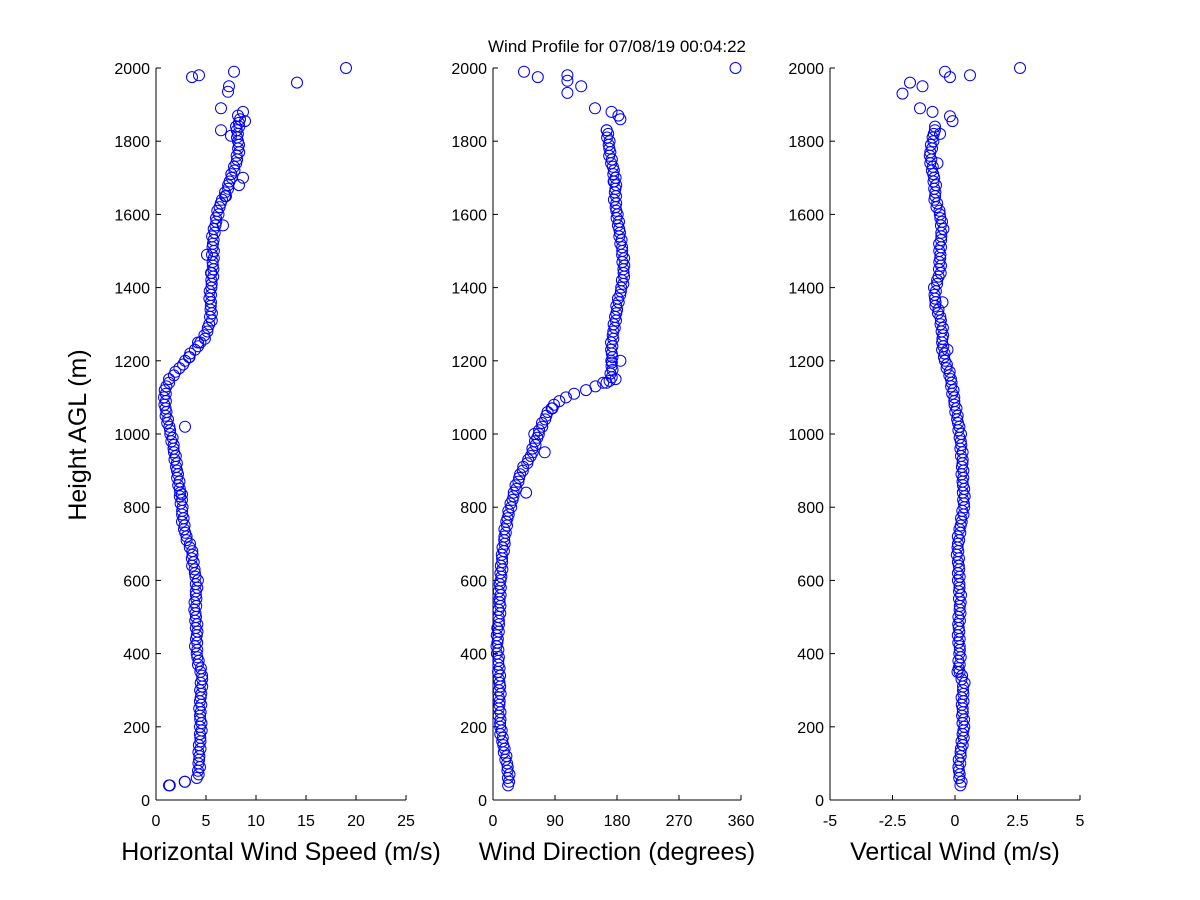 This screenshot has height=900, width=1200. Describe the element at coordinates (469, 69) in the screenshot. I see `direction-y-tick-label: 2000` at that location.